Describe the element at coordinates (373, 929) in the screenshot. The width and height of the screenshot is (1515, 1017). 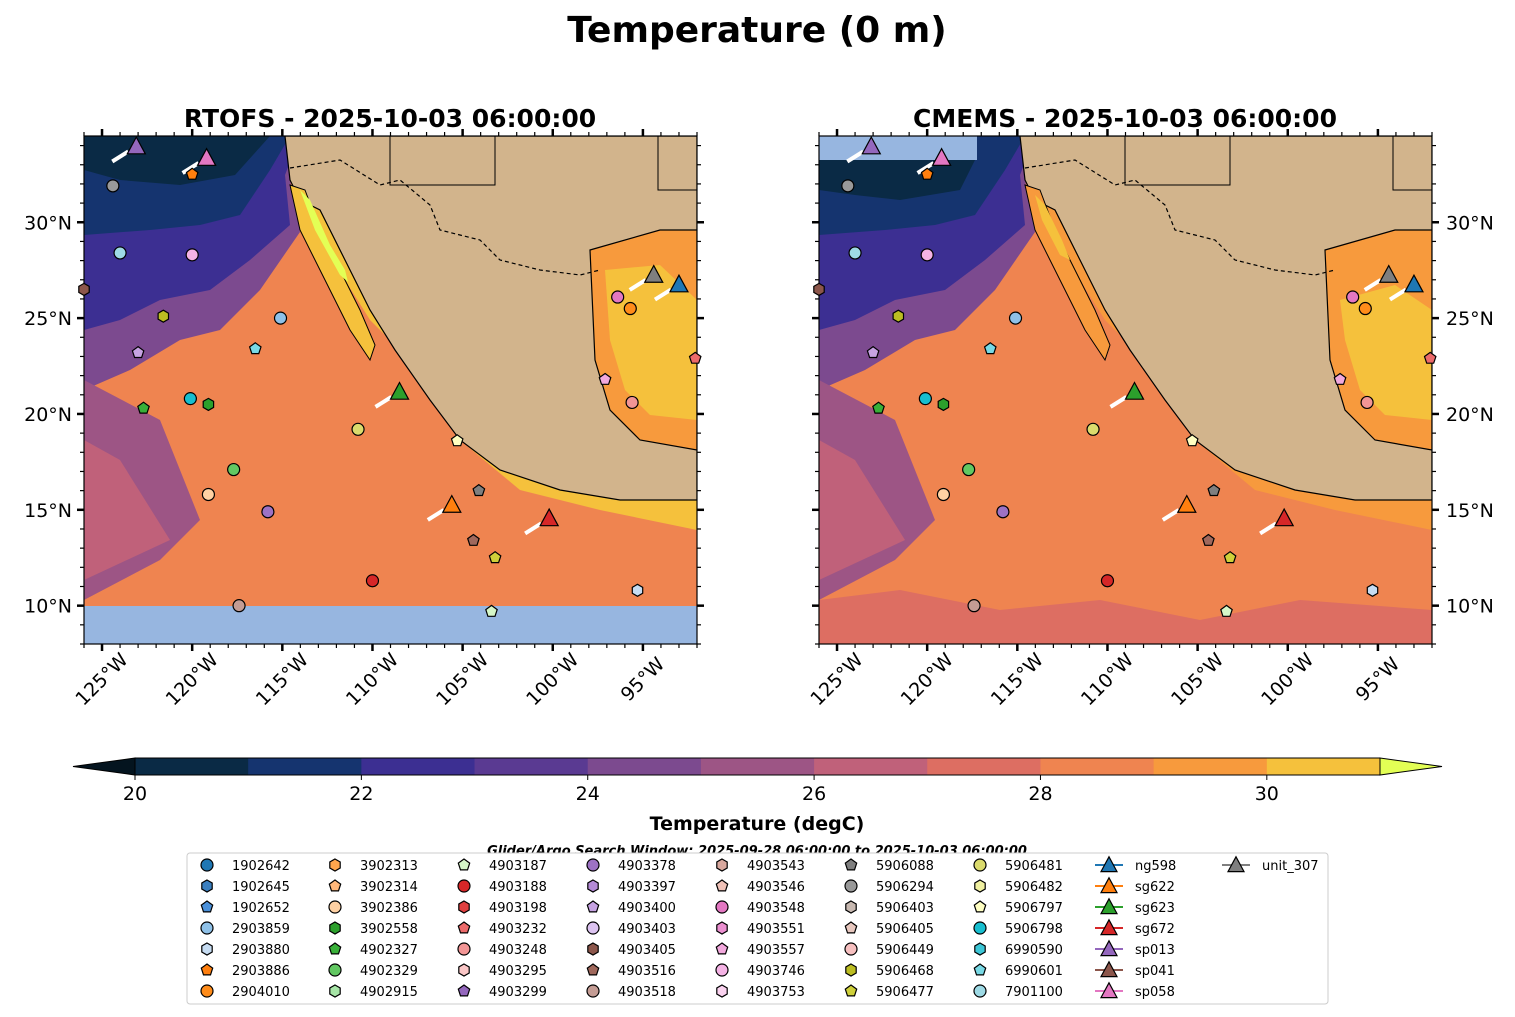
I see `legend-entry-3902558: 3902558` at that location.